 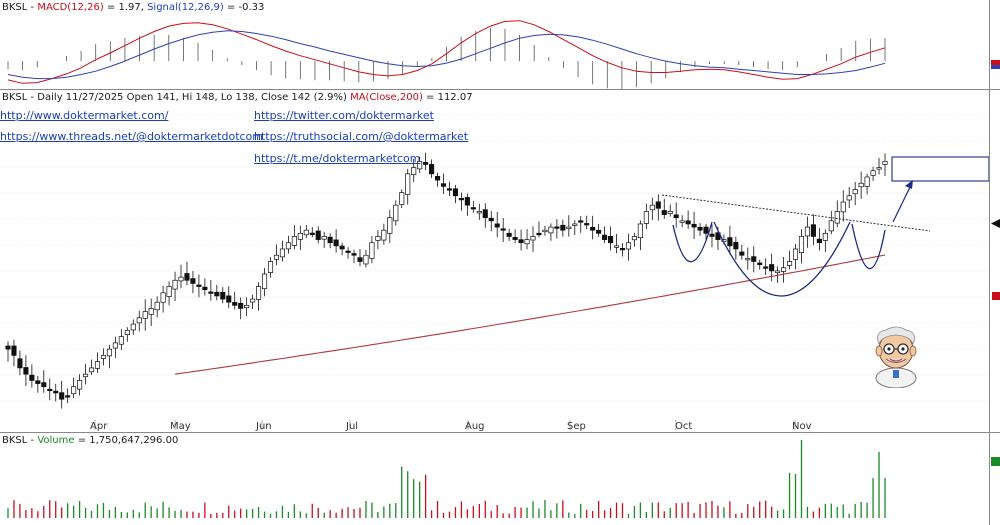 I want to click on month-label-oct: Oct, so click(x=684, y=426).